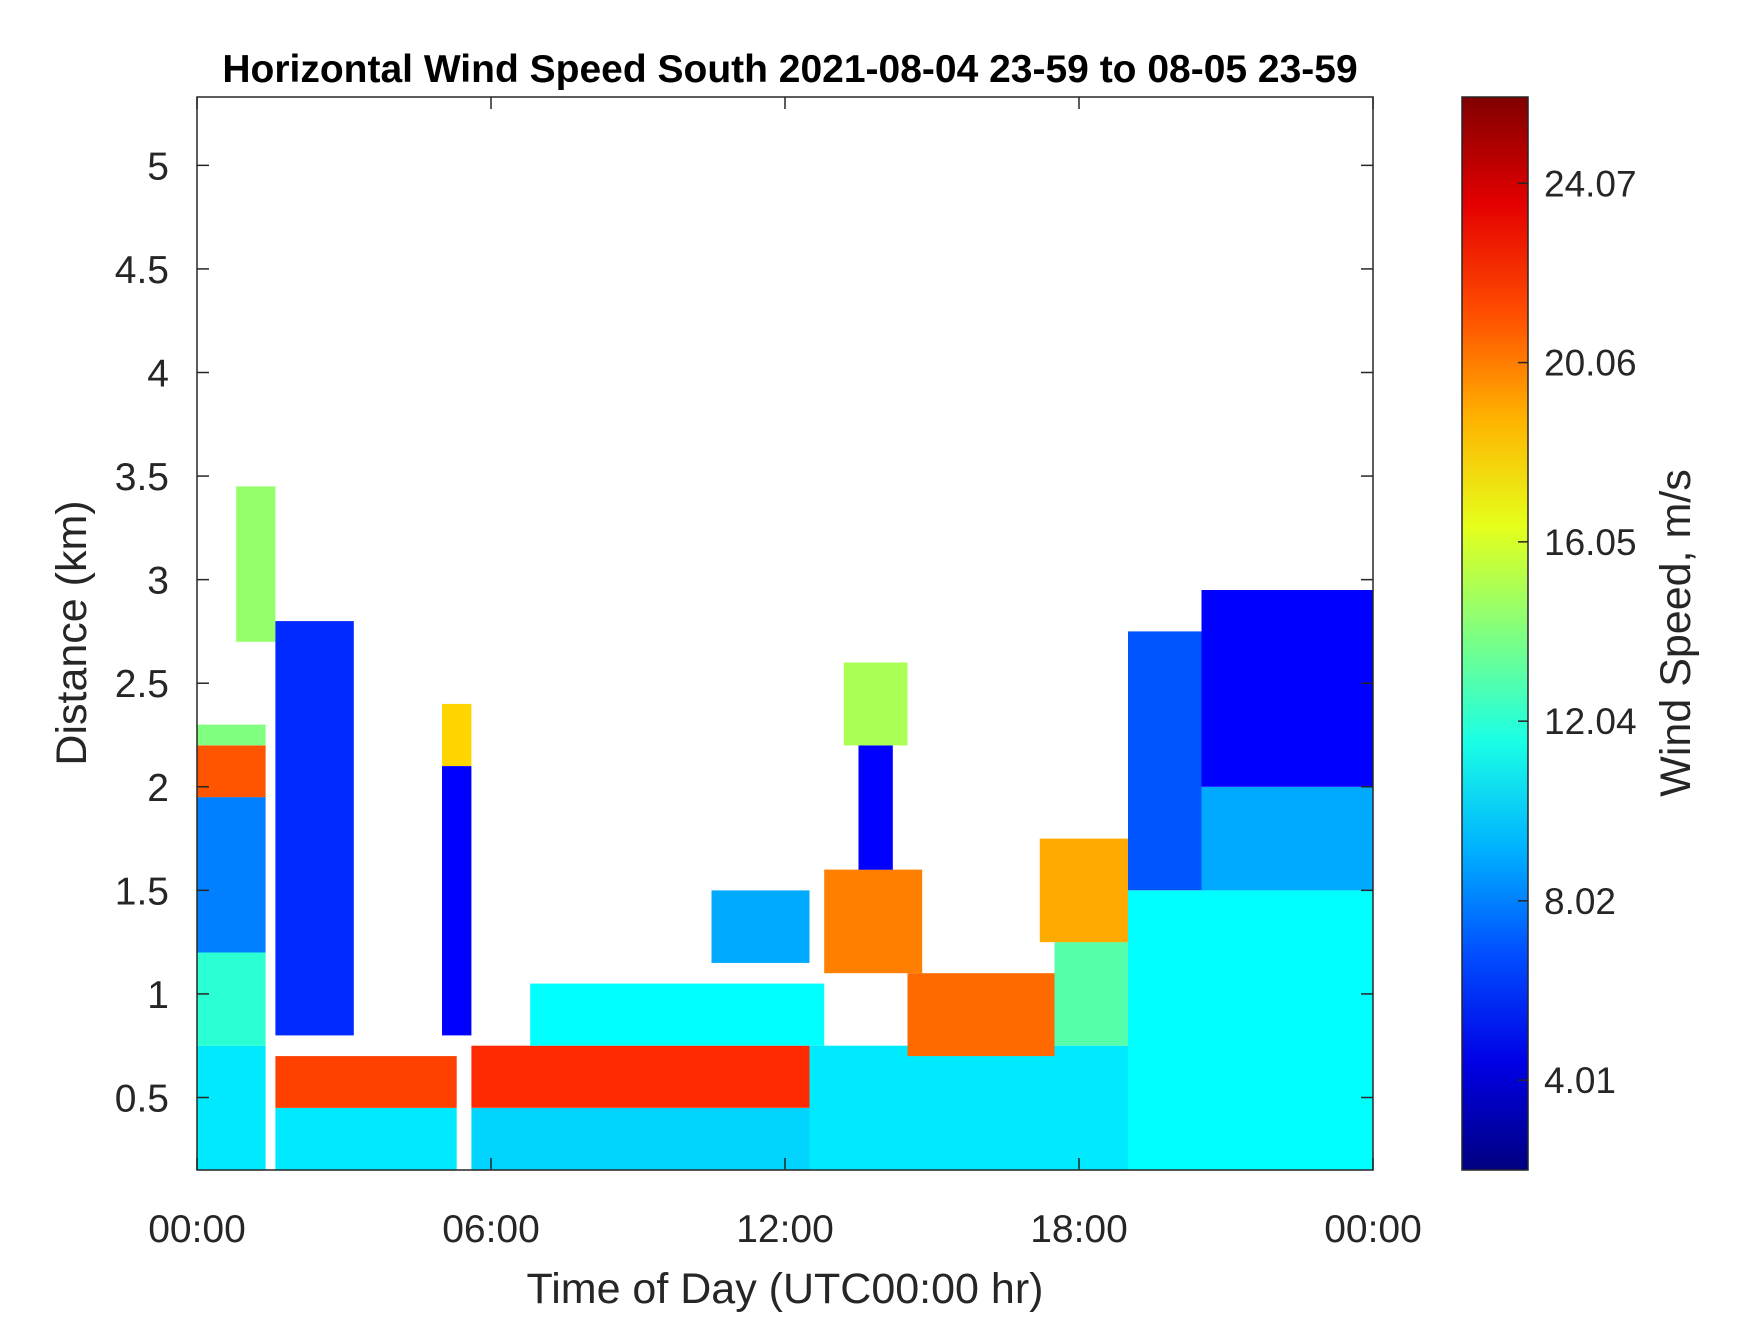 The width and height of the screenshot is (1750, 1318). I want to click on x-tick-label: 18:00, so click(1079, 1229).